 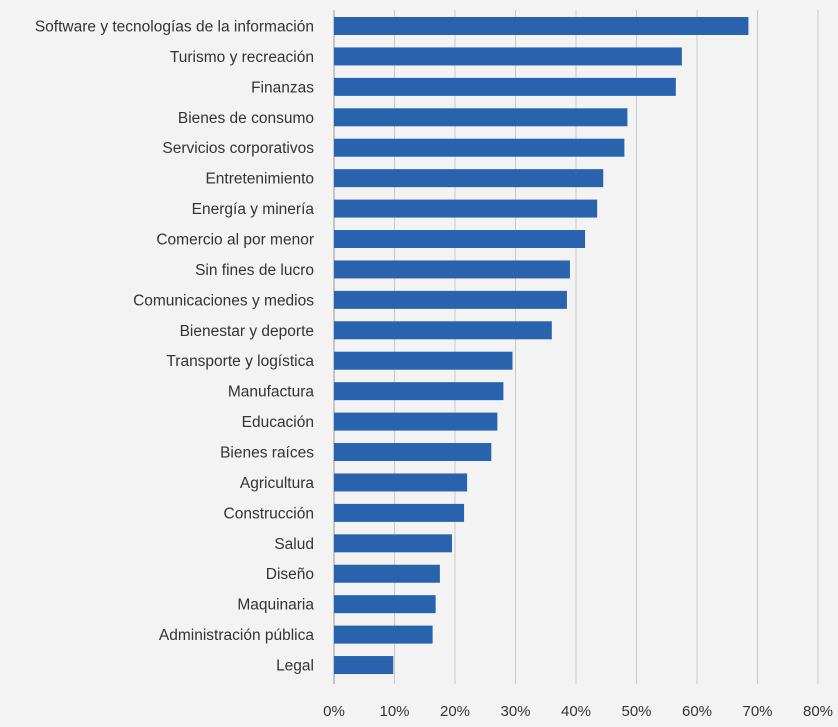 I want to click on x-tick-label: 70%, so click(x=757, y=711).